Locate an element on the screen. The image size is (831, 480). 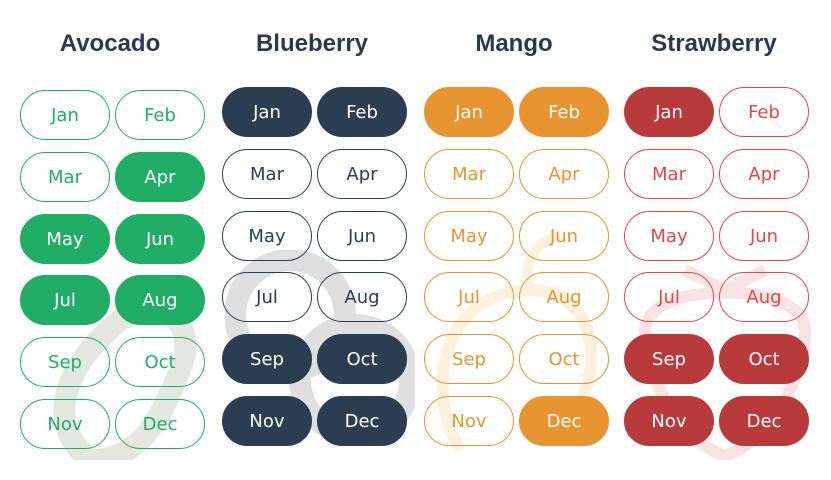
fruit-title: Mango is located at coordinates (514, 43).